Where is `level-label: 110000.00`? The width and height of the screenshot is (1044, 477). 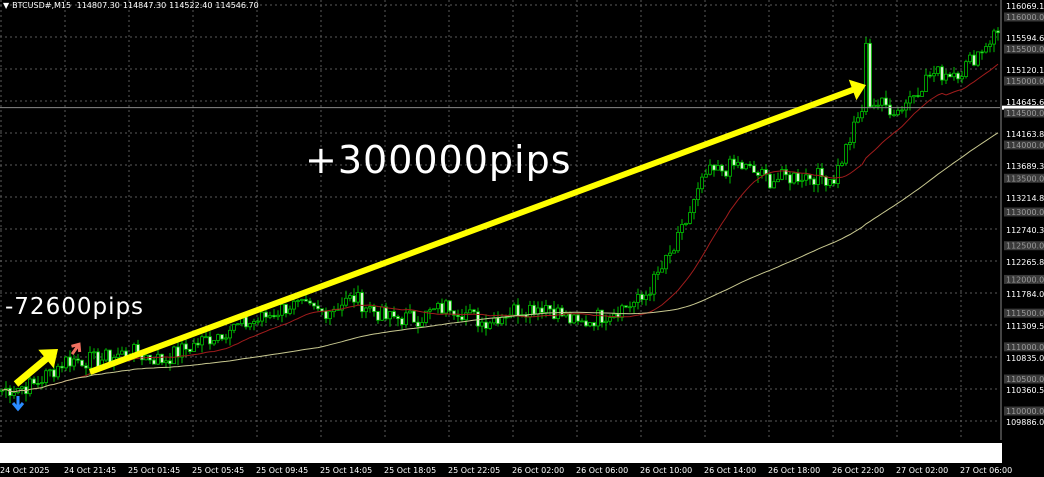 level-label: 110000.00 is located at coordinates (1025, 411).